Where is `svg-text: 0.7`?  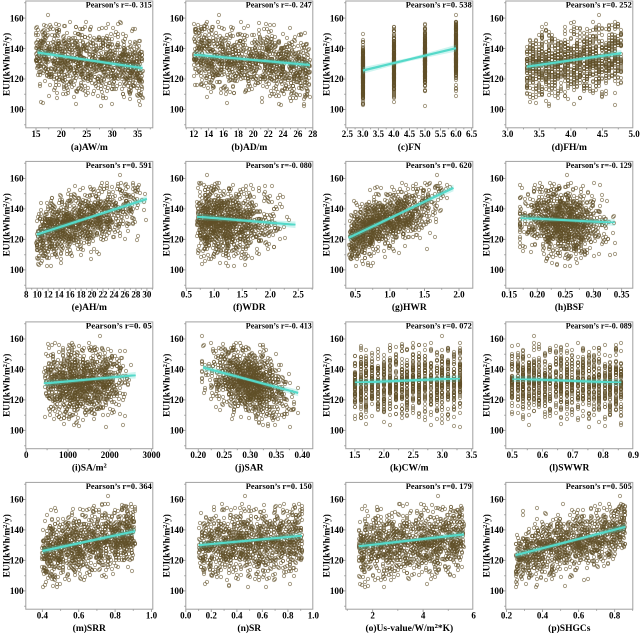
svg-text: 0.7 is located at coordinates (573, 455).